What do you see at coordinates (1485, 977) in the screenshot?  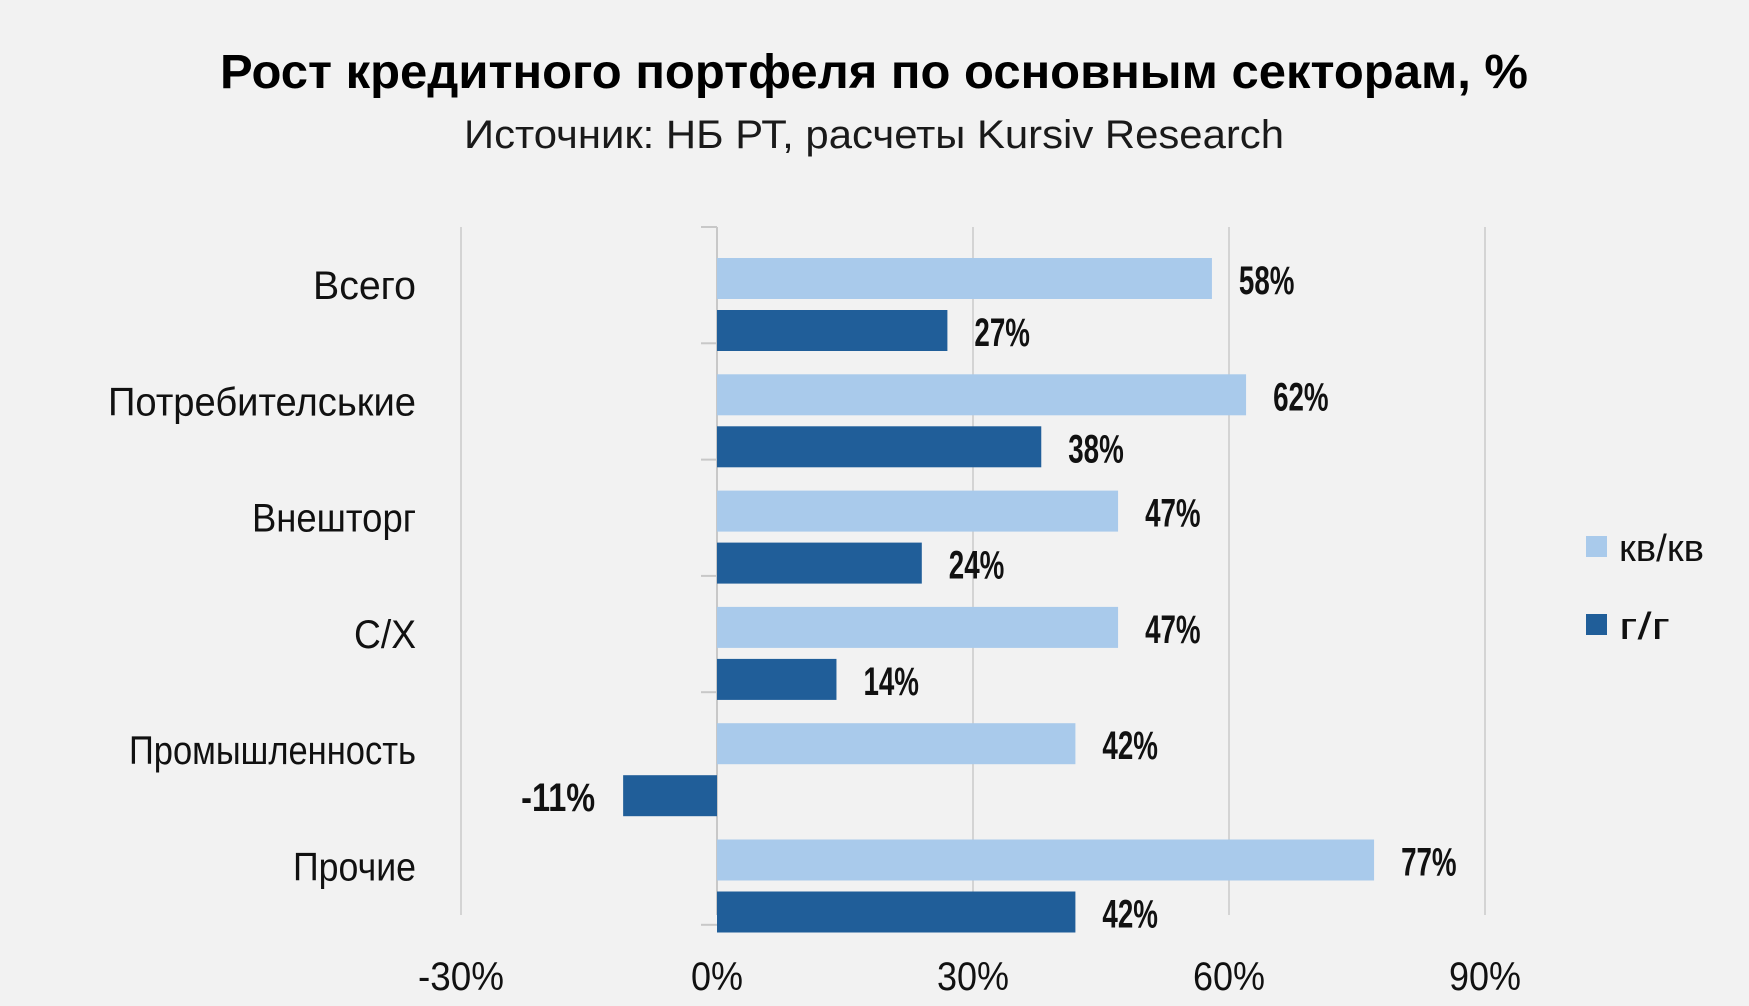 I see `x-tick-label: 90%` at bounding box center [1485, 977].